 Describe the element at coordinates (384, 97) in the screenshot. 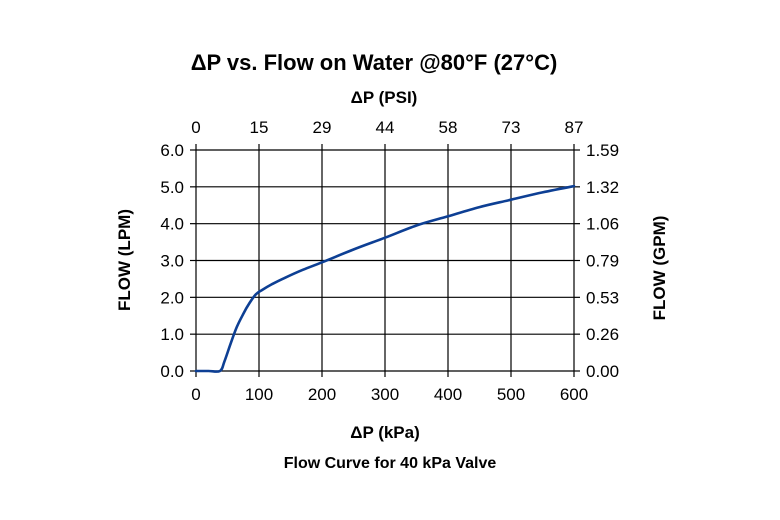

I see `top-axis-title: ΔP (PSI)` at that location.